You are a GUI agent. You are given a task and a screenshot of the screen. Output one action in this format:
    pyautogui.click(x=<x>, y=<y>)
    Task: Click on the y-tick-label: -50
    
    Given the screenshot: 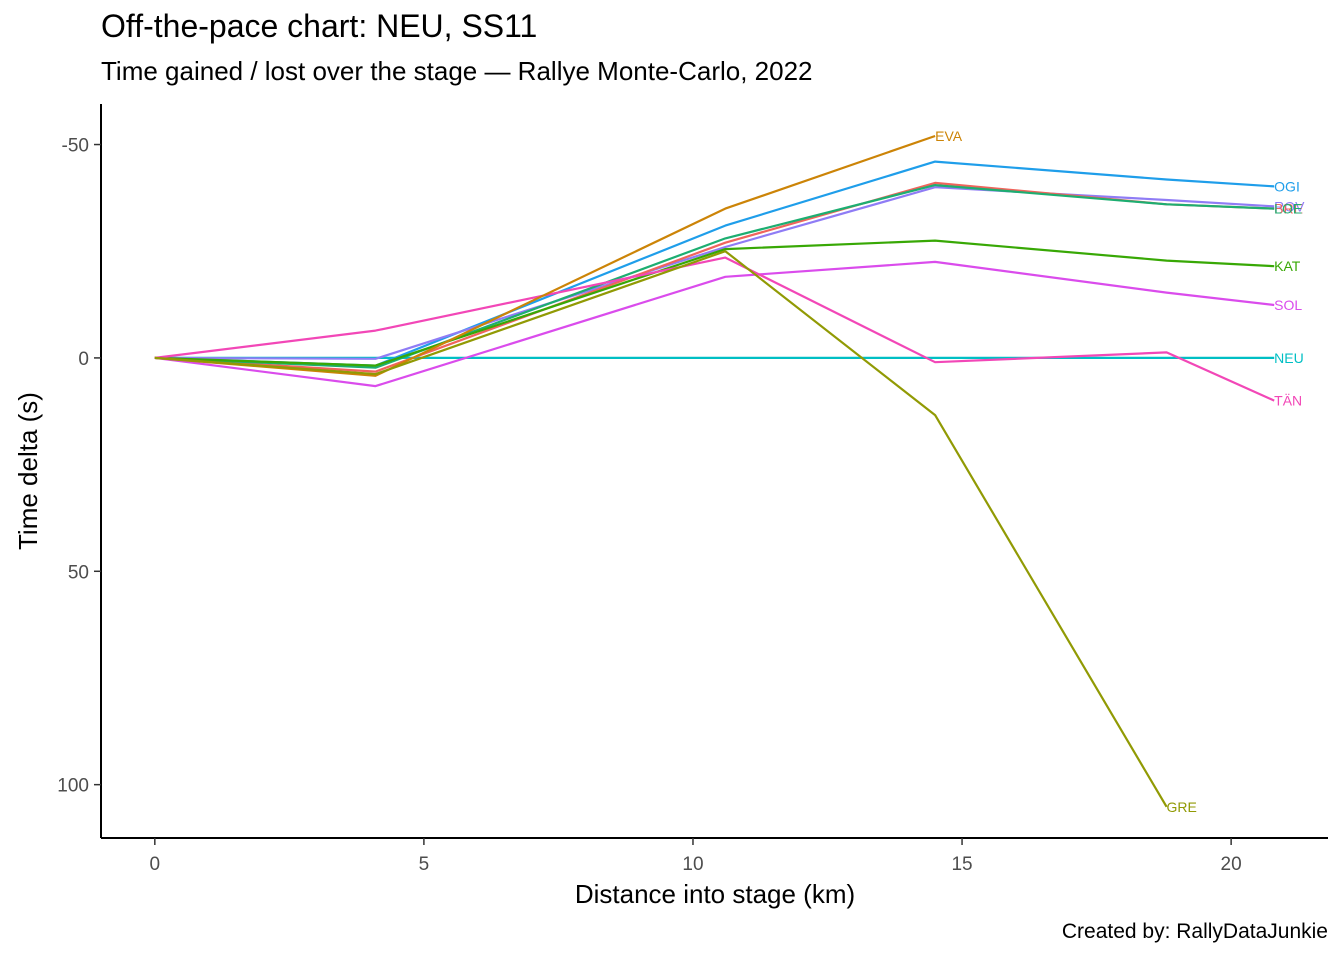 What is the action you would take?
    pyautogui.click(x=75, y=146)
    